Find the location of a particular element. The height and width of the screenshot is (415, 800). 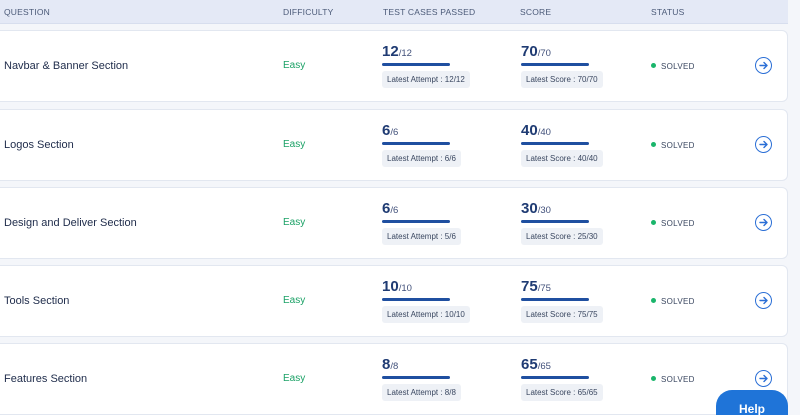

score-metric: 70/70 Latest Score : 70/70 is located at coordinates (562, 65).